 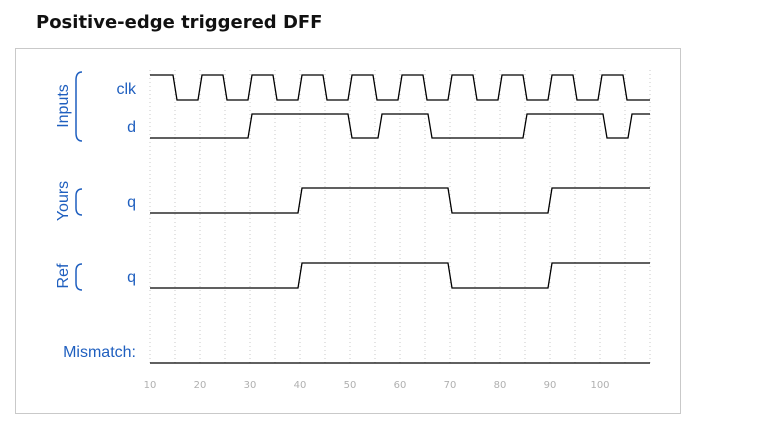 I want to click on waveform-d, so click(x=400, y=126).